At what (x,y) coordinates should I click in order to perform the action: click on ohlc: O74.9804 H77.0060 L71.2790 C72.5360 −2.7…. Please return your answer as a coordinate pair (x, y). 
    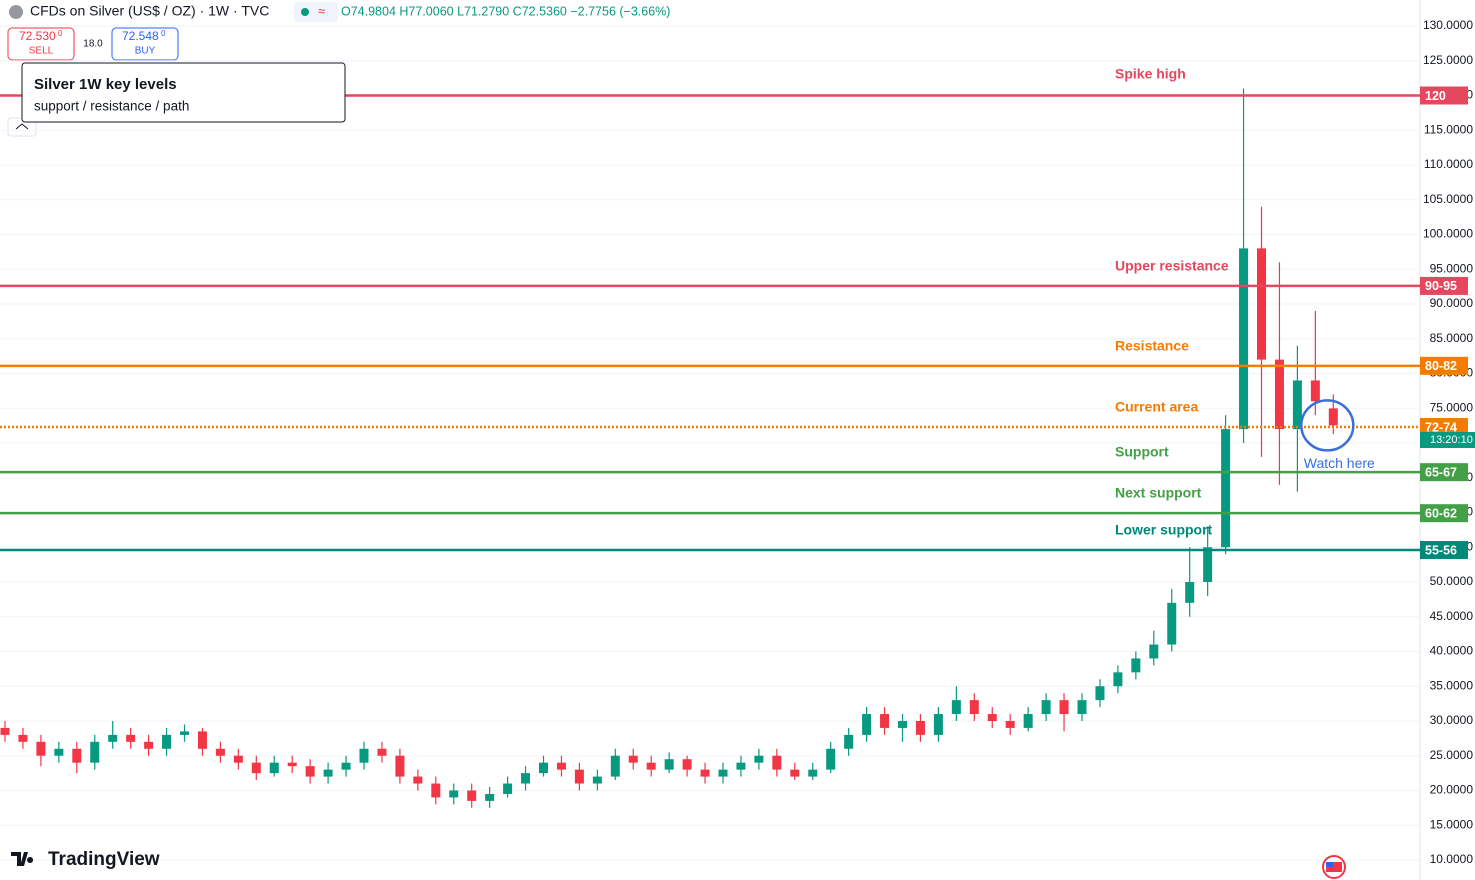
    Looking at the image, I should click on (505, 11).